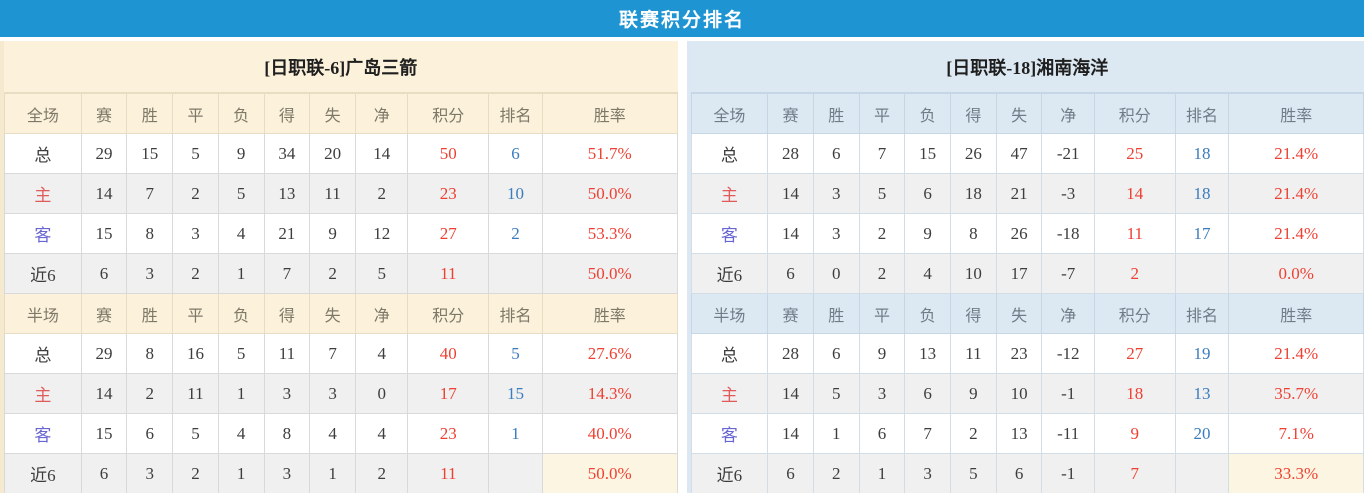  What do you see at coordinates (104, 233) in the screenshot?
I see `cell-games: 15` at bounding box center [104, 233].